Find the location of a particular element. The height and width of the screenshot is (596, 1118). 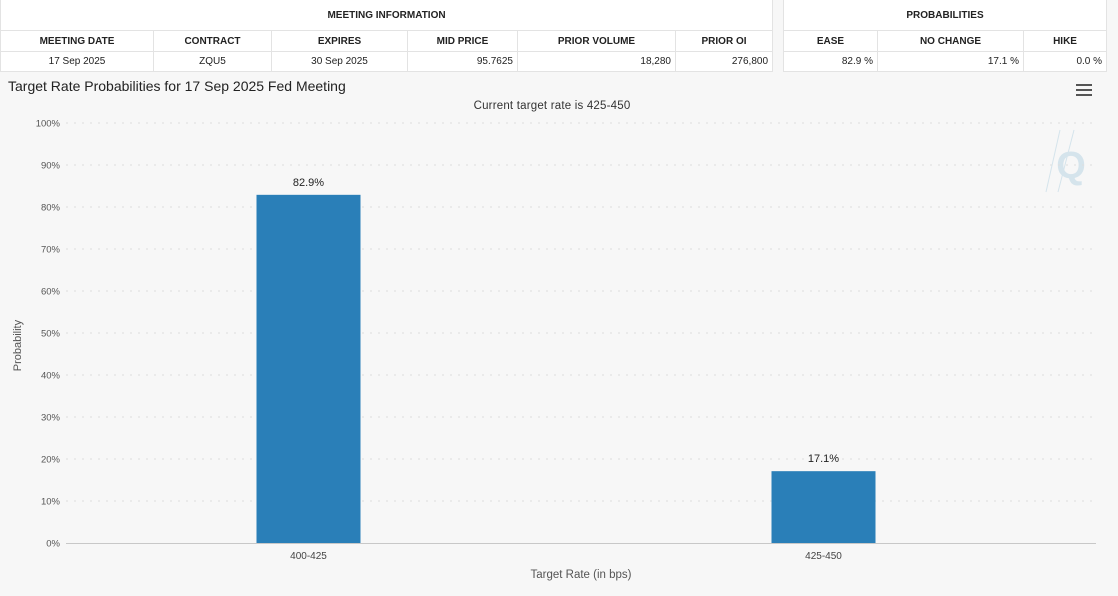

col-prior-oi: PRIOR OI is located at coordinates (724, 41).